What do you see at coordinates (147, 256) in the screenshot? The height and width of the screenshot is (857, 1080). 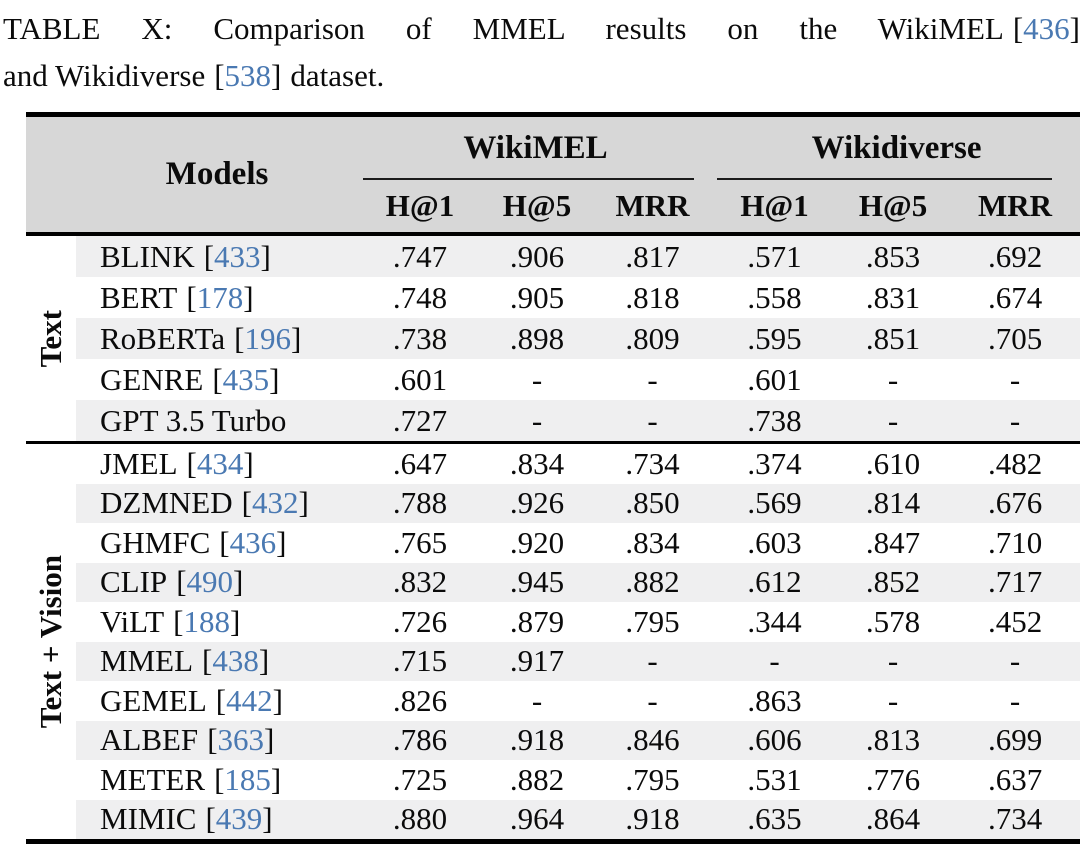 I see `model-name: BLINK` at bounding box center [147, 256].